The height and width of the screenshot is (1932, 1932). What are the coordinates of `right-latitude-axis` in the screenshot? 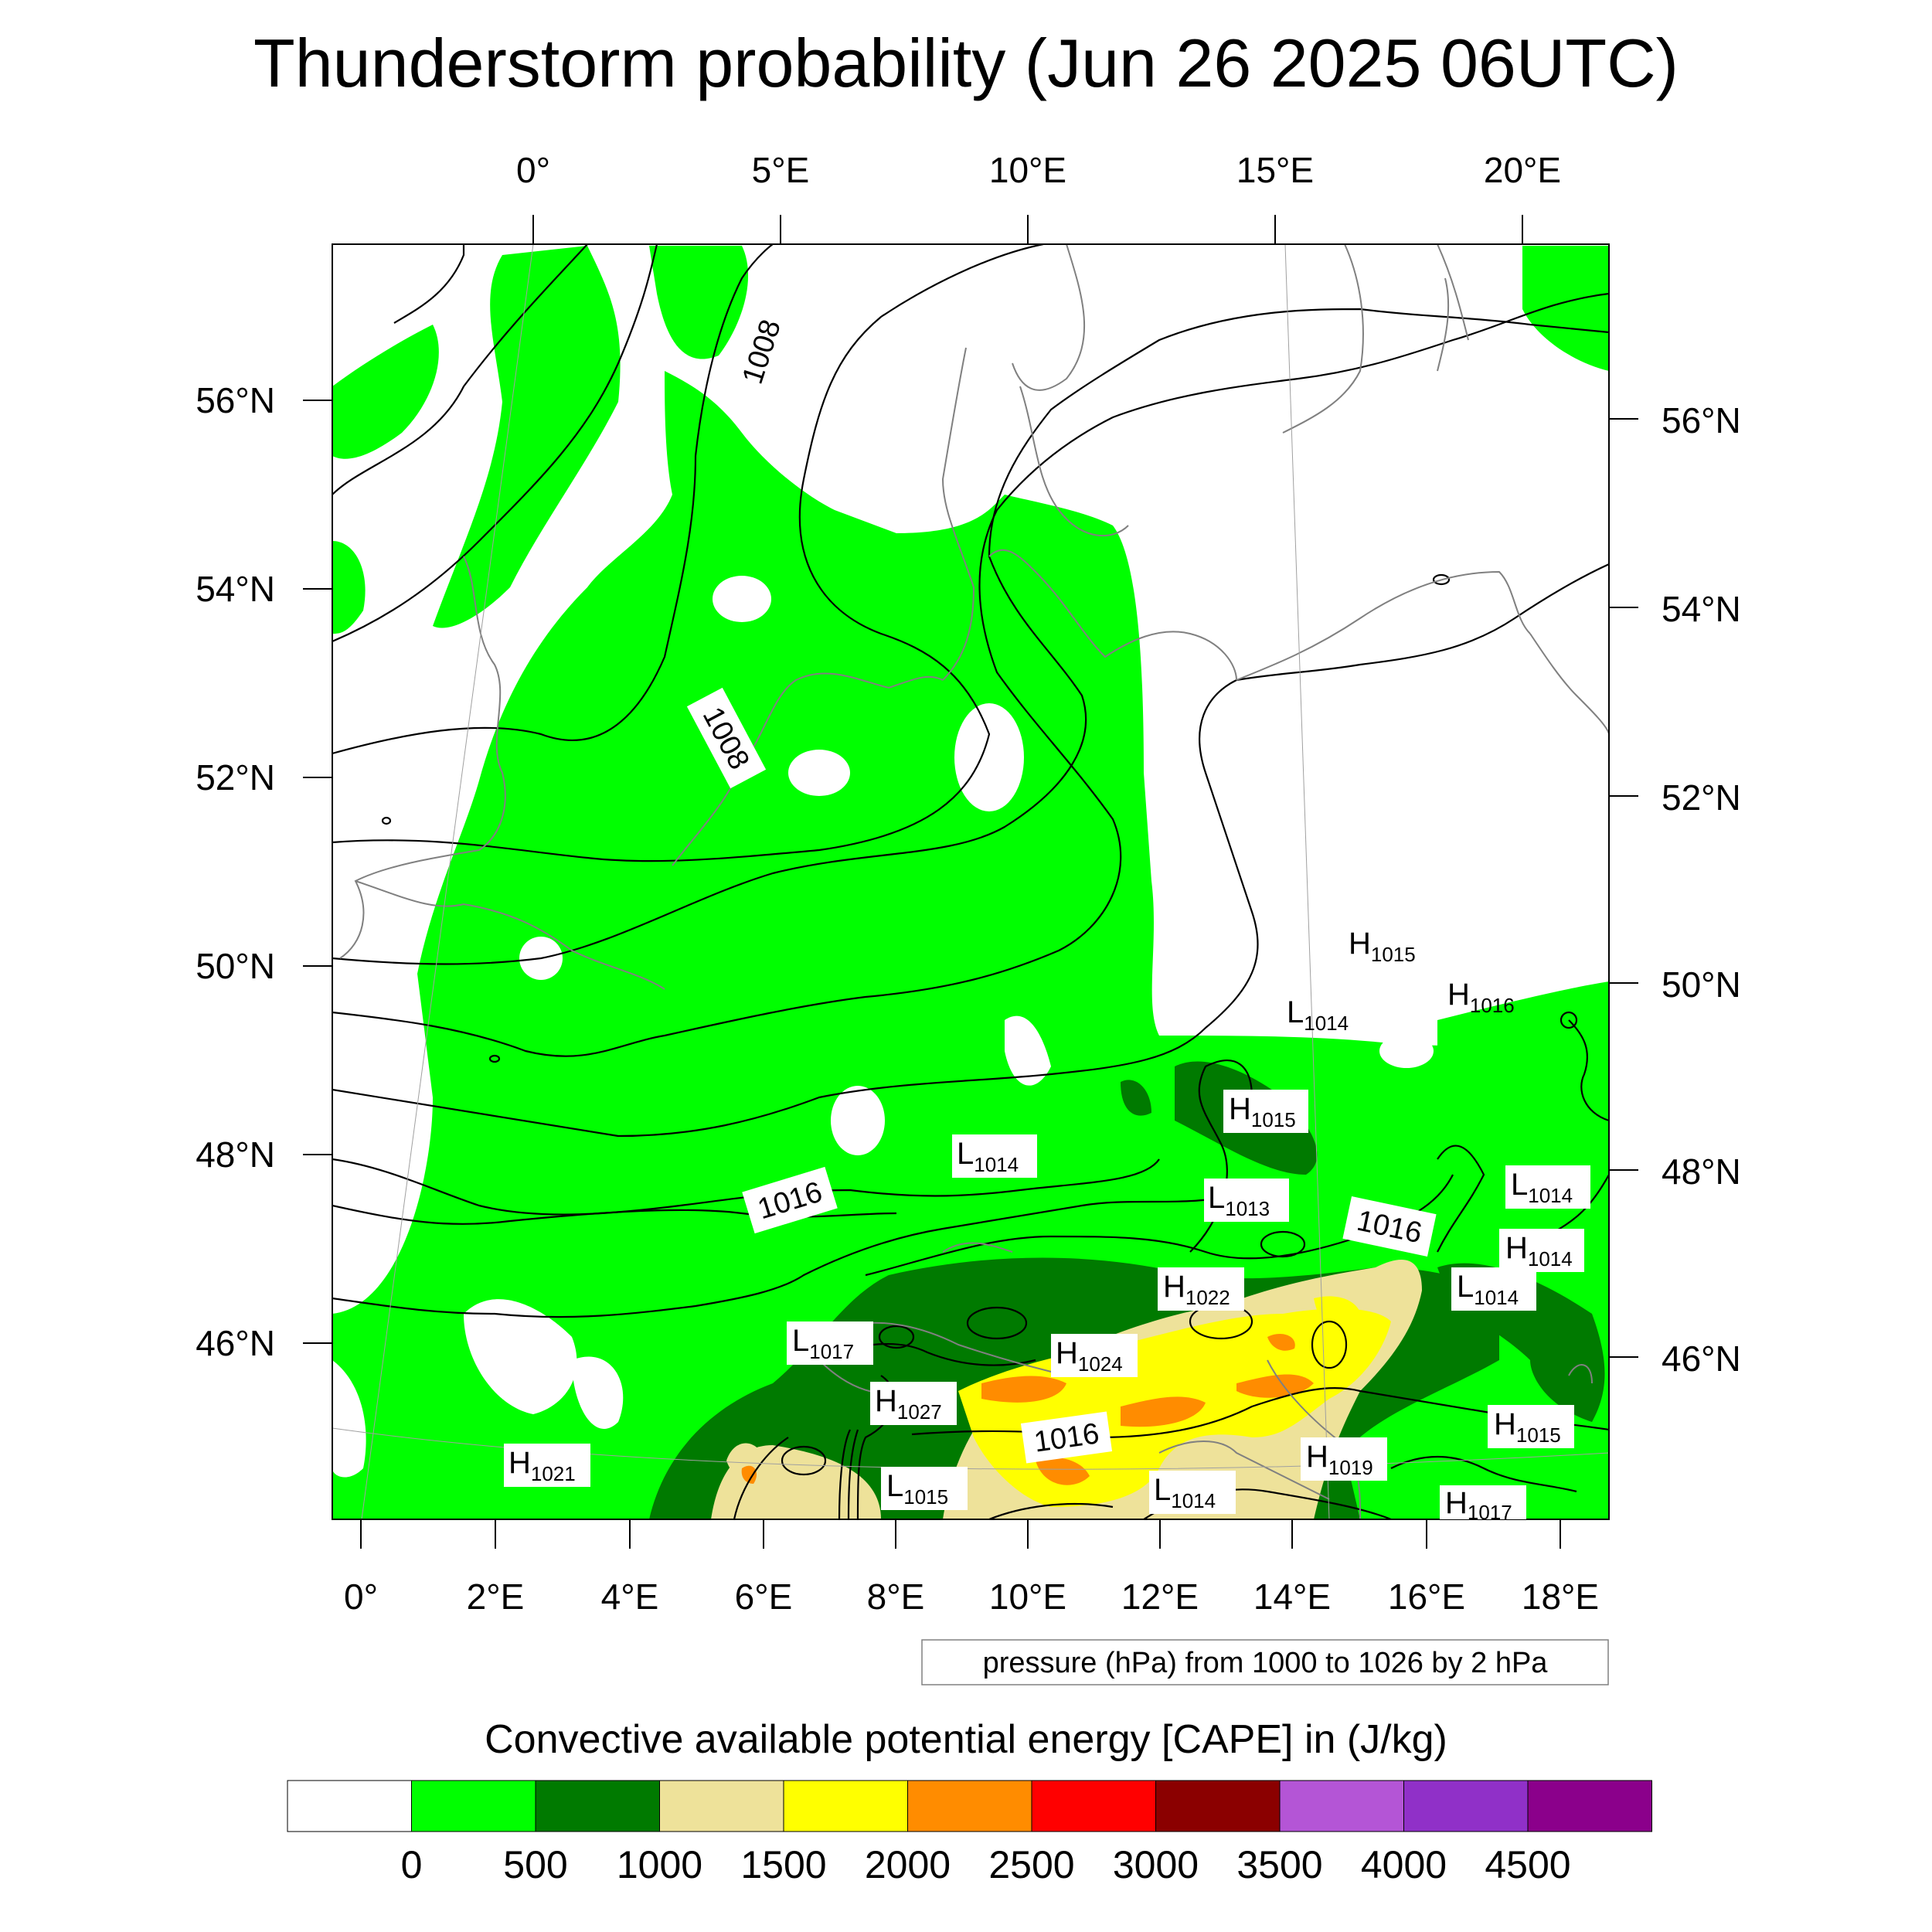 It's located at (1624, 888).